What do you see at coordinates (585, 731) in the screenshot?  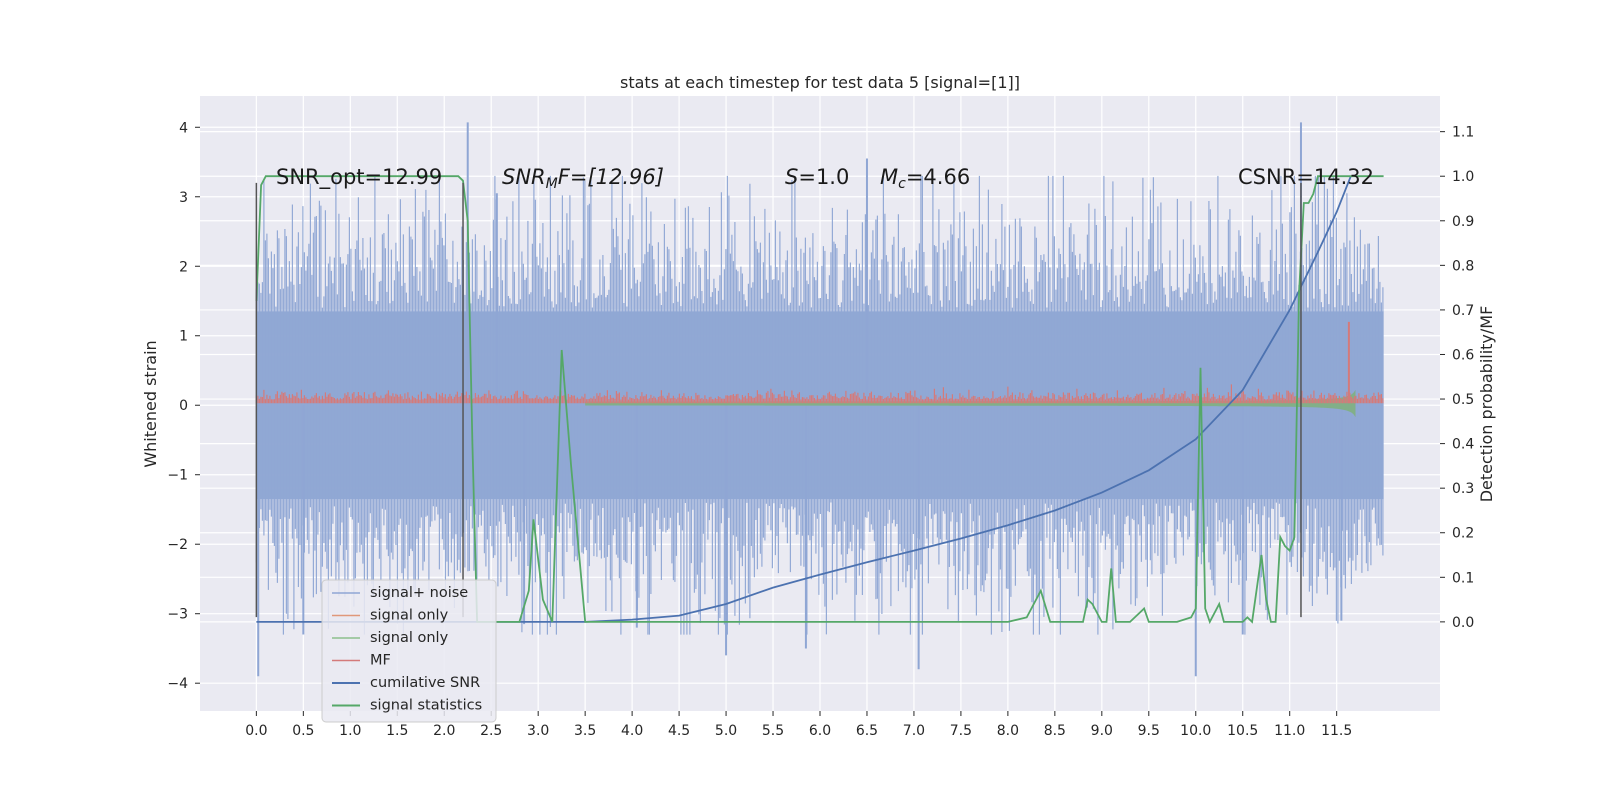 I see `x-tick-label-7: 3.5` at bounding box center [585, 731].